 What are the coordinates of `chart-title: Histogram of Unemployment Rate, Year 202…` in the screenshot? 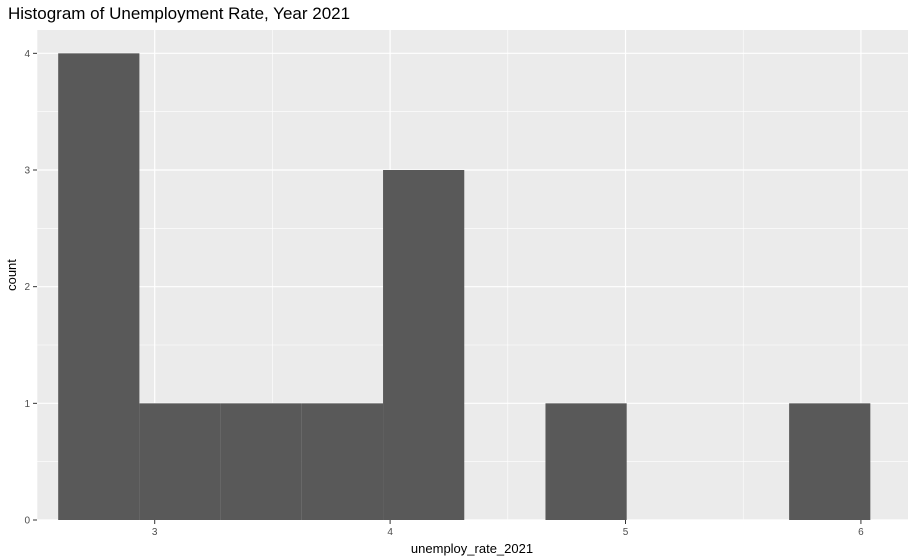 It's located at (179, 13).